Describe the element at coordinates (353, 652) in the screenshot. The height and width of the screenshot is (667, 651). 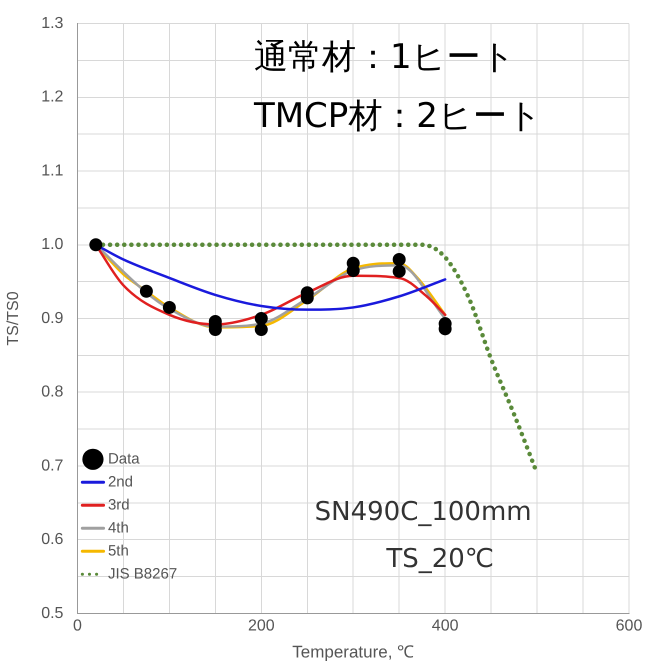
I see `x-axis-title: Temperature, ℃` at that location.